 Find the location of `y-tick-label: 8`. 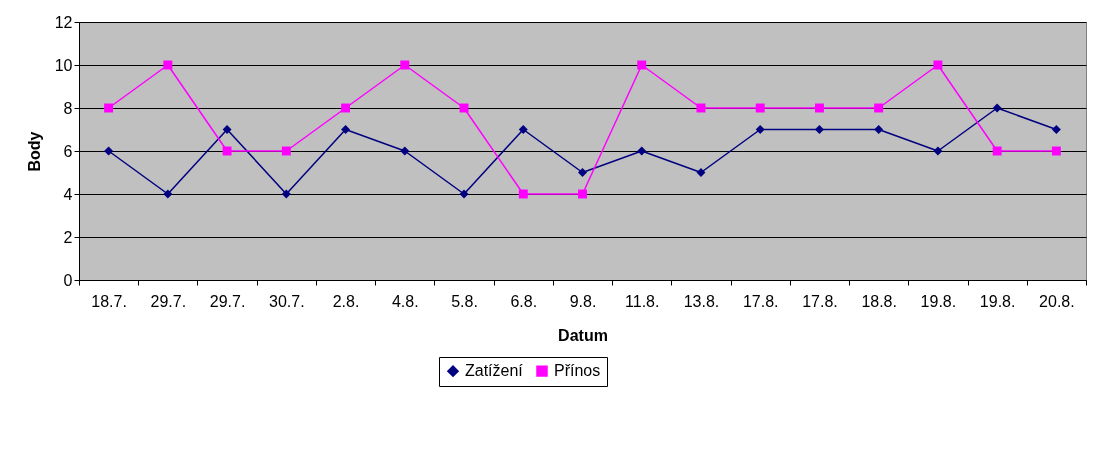

y-tick-label: 8 is located at coordinates (68, 108).